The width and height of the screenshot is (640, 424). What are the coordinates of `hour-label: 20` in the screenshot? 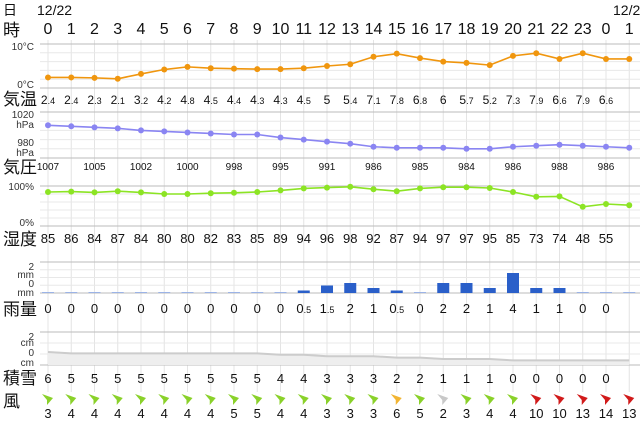 It's located at (513, 29).